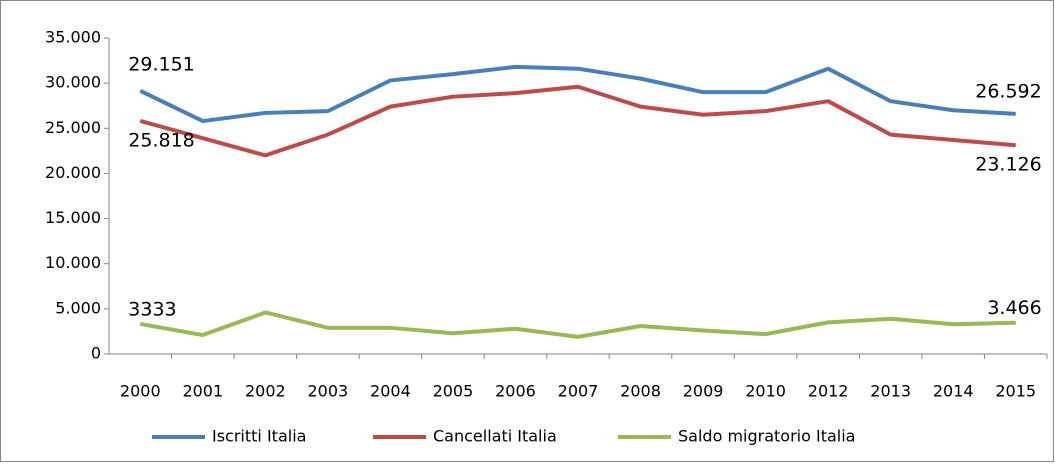 This screenshot has width=1055, height=467. I want to click on legend-label: Iscritti Italia, so click(259, 436).